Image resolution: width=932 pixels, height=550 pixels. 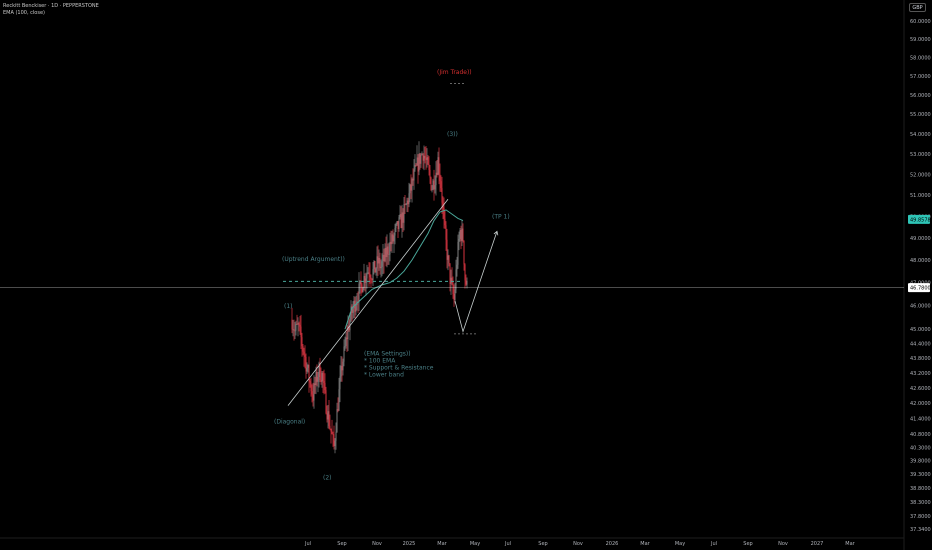 What do you see at coordinates (920, 330) in the screenshot?
I see `price-tick-label: 45.0000` at bounding box center [920, 330].